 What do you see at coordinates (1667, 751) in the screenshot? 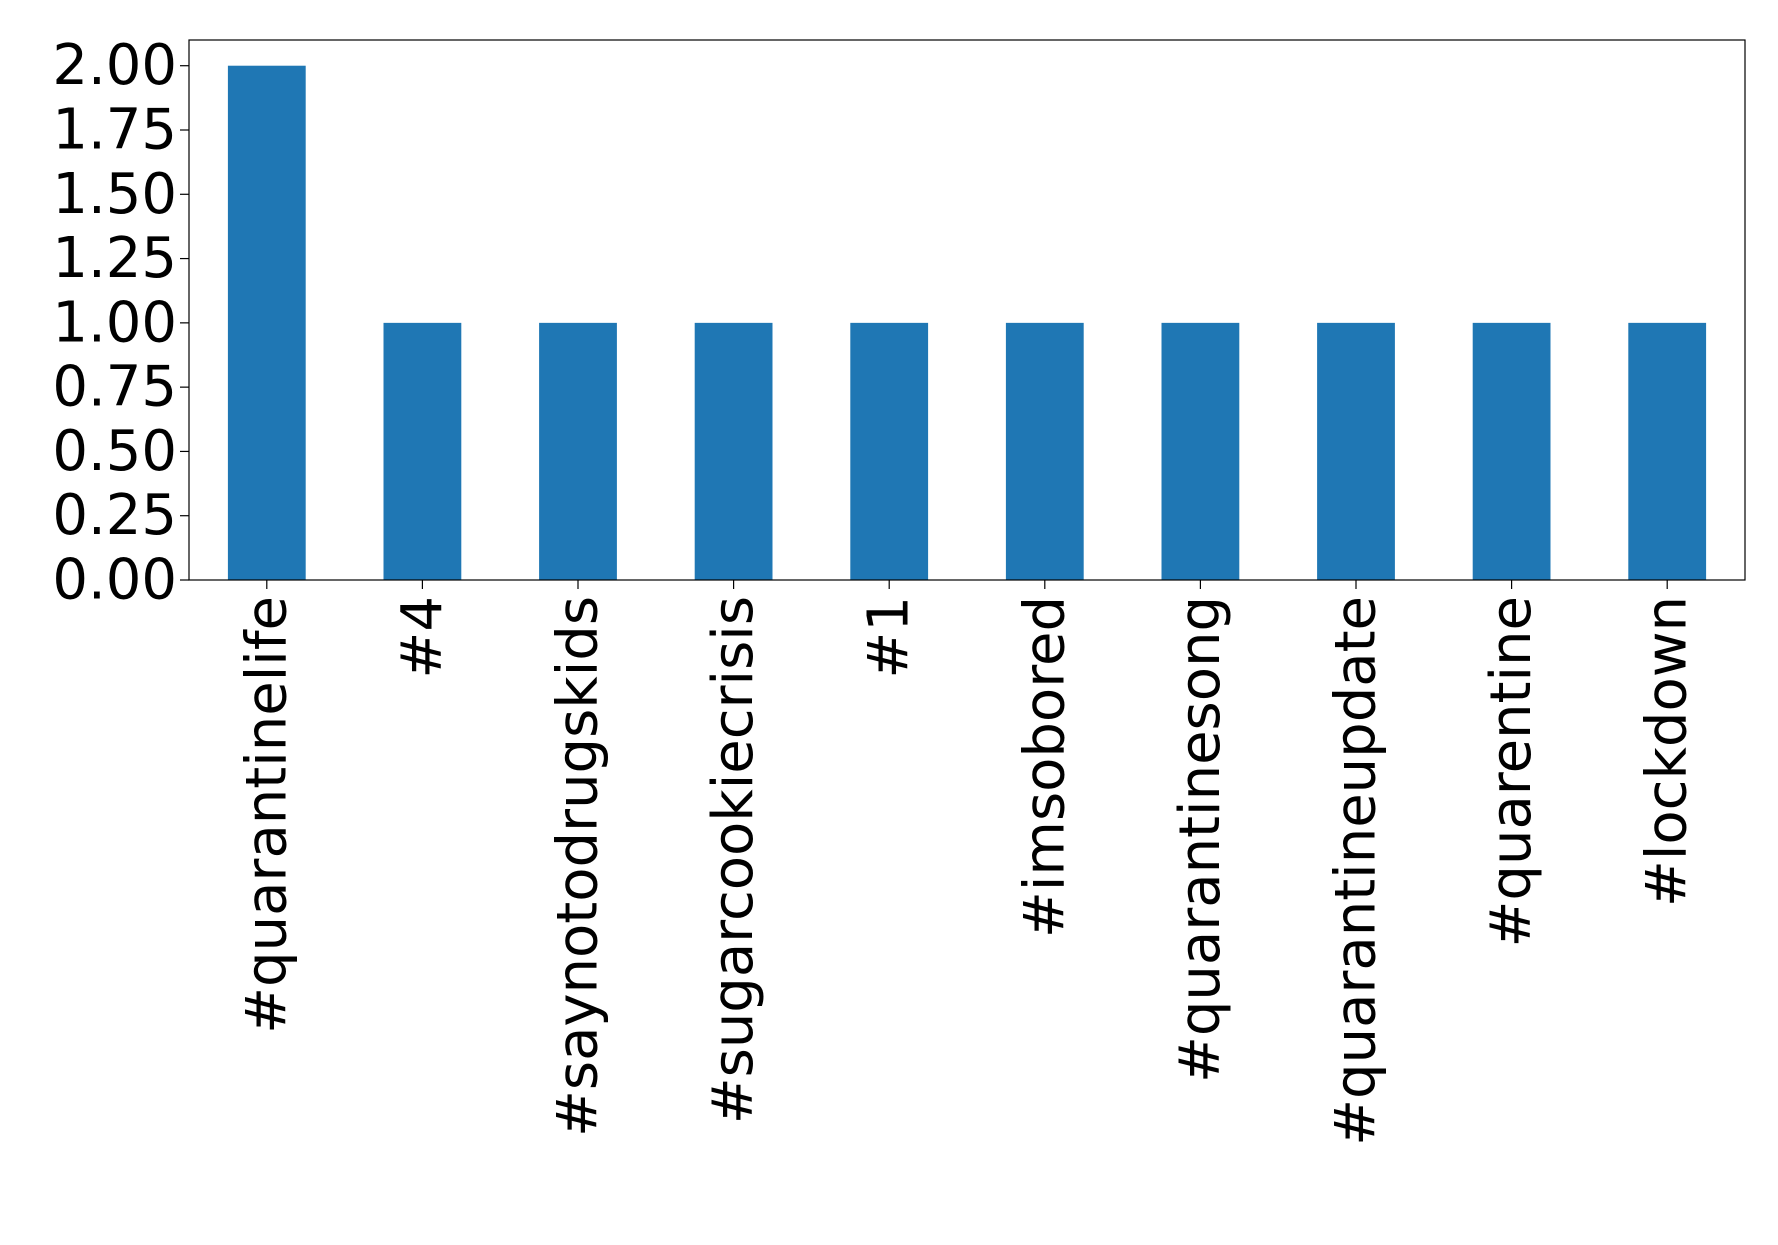
I see `x-tick-label-9: #lockdown` at bounding box center [1667, 751].